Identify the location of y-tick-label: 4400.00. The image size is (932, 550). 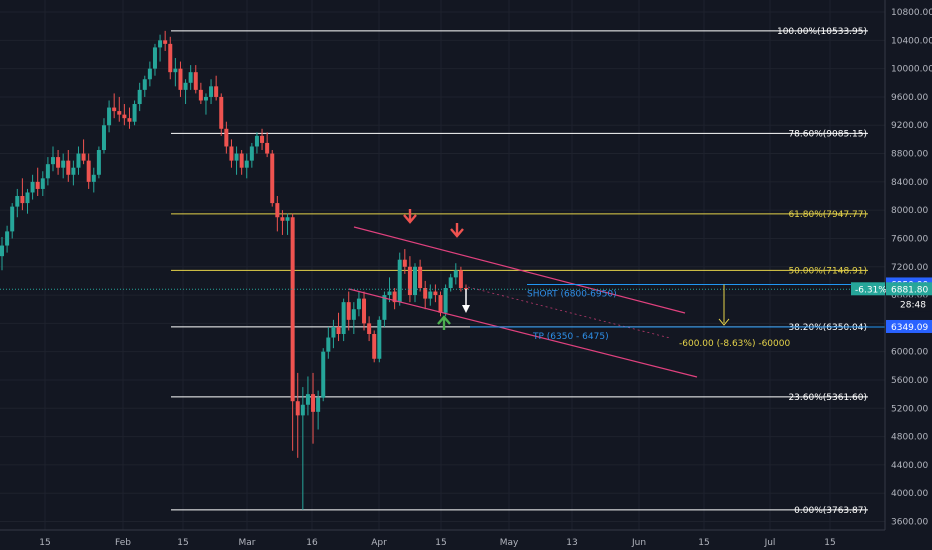
(909, 466).